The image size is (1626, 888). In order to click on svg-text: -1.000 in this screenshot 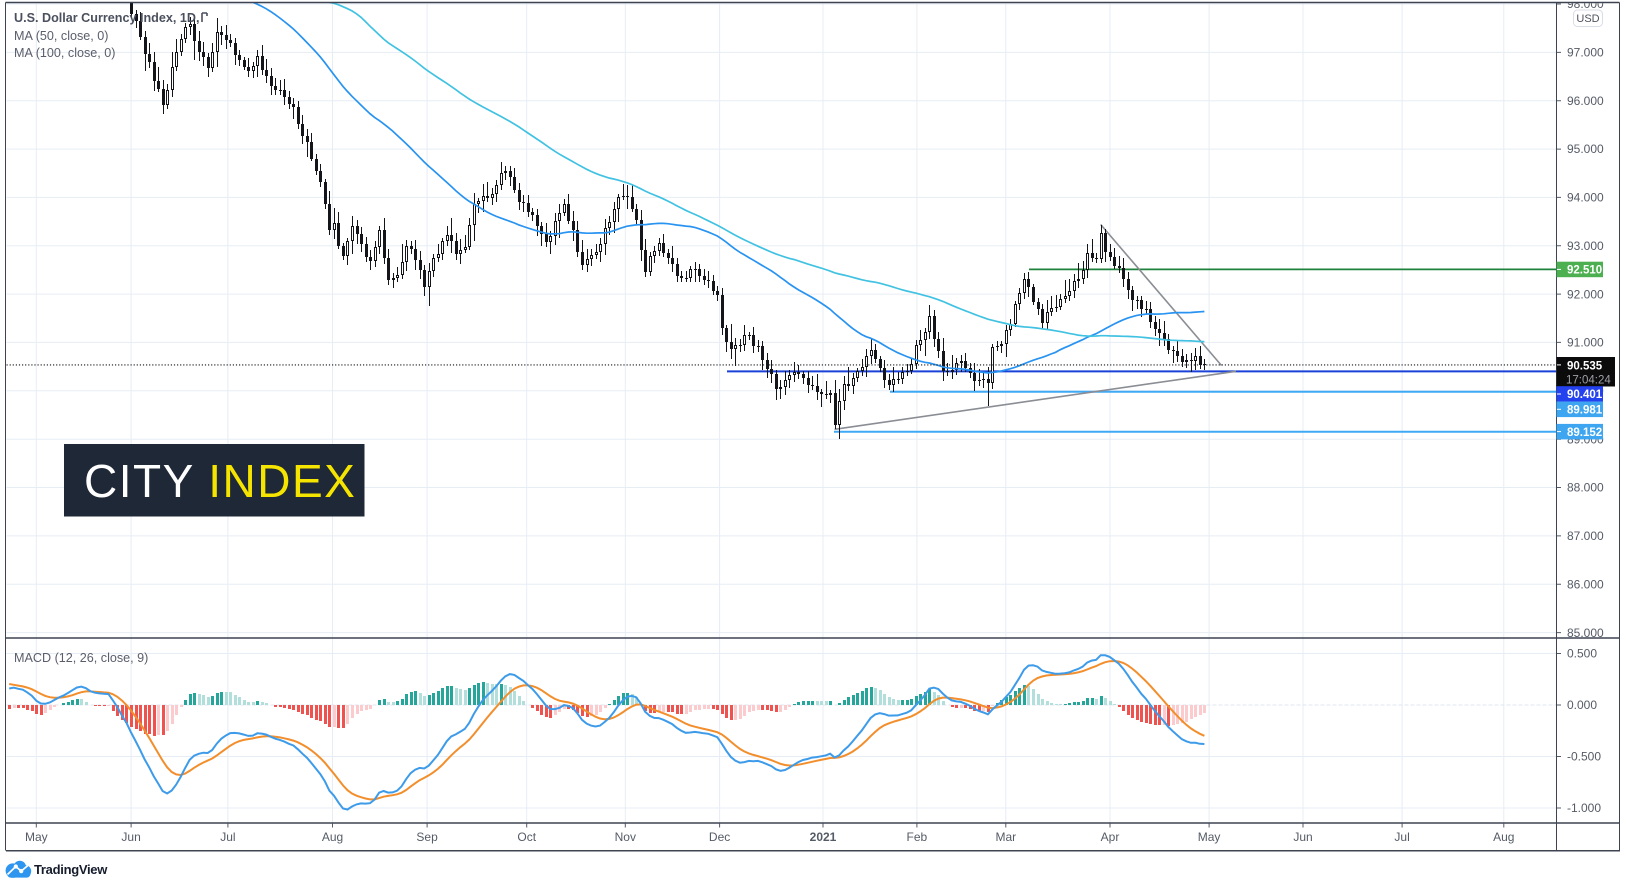, I will do `click(1584, 808)`.